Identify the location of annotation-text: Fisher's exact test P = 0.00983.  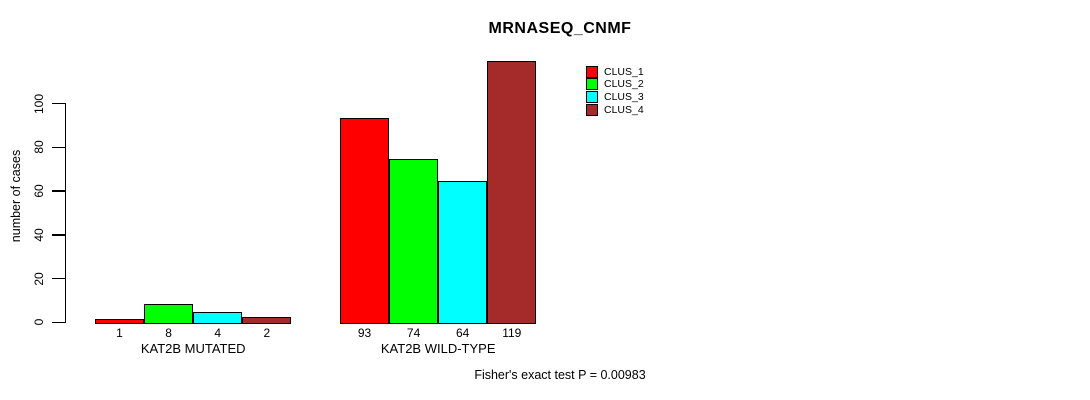
(560, 375).